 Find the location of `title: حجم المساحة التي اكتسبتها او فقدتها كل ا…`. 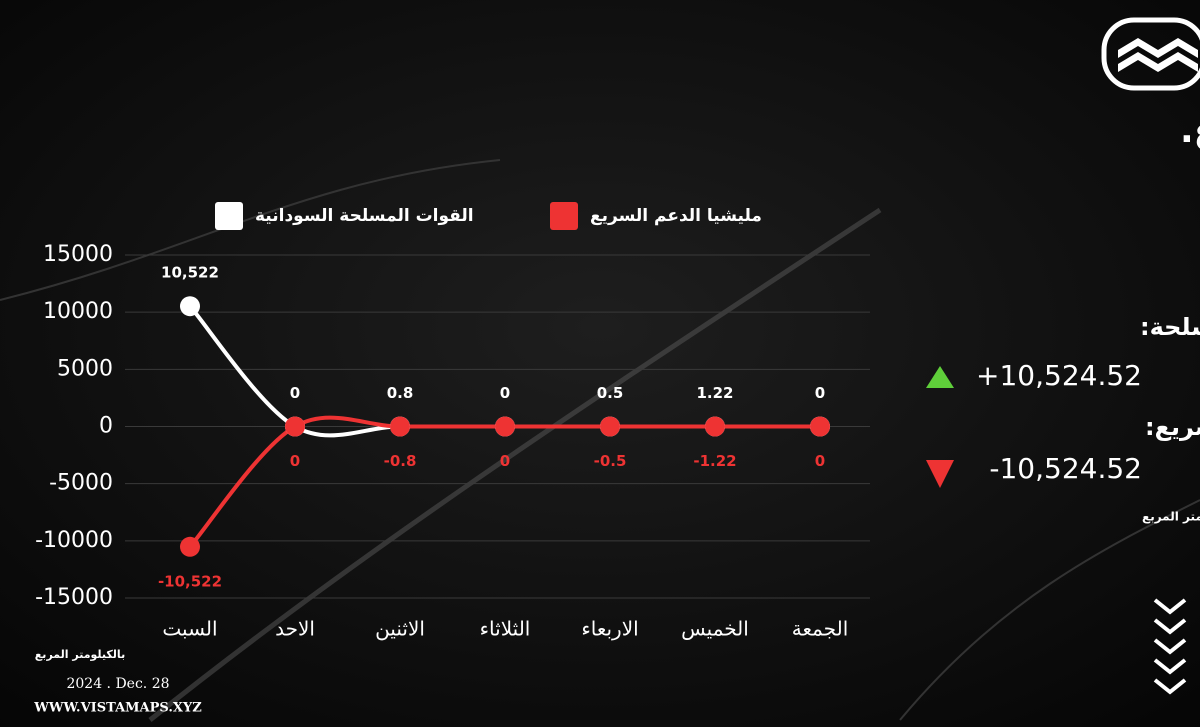

title: حجم المساحة التي اكتسبتها او فقدتها كل ا… is located at coordinates (1190, 130).